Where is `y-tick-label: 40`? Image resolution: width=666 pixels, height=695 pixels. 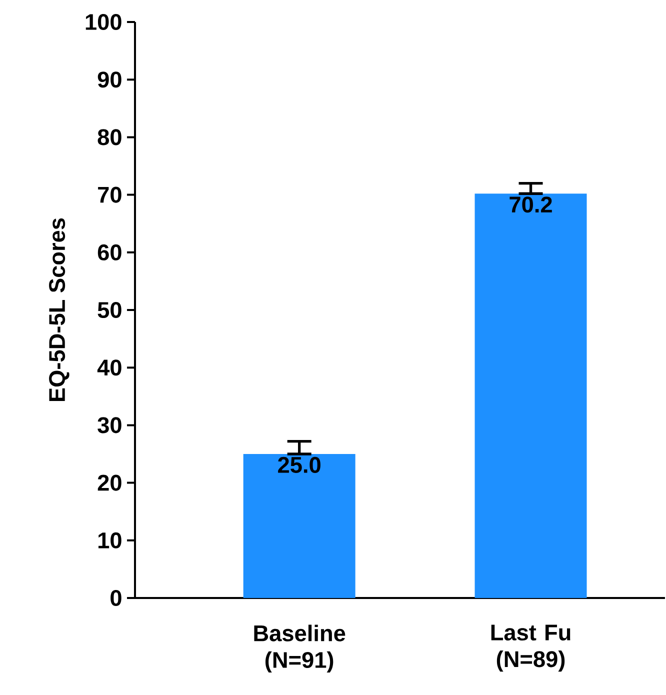 y-tick-label: 40 is located at coordinates (109, 368).